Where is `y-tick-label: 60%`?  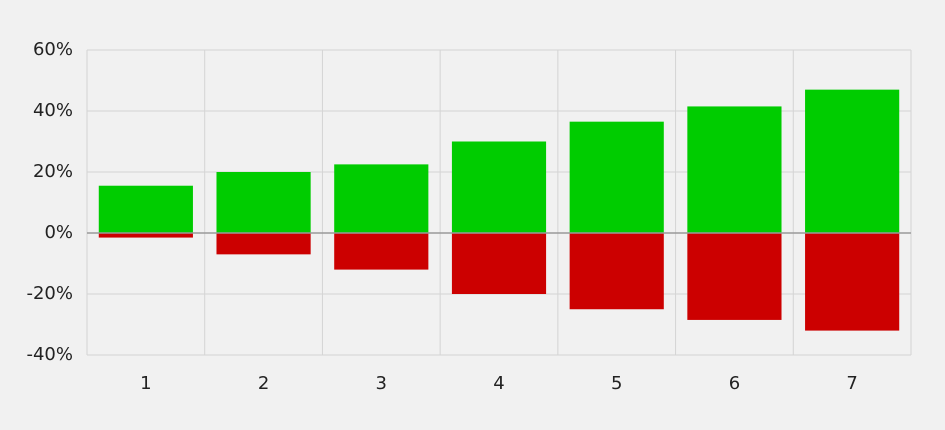 y-tick-label: 60% is located at coordinates (53, 49).